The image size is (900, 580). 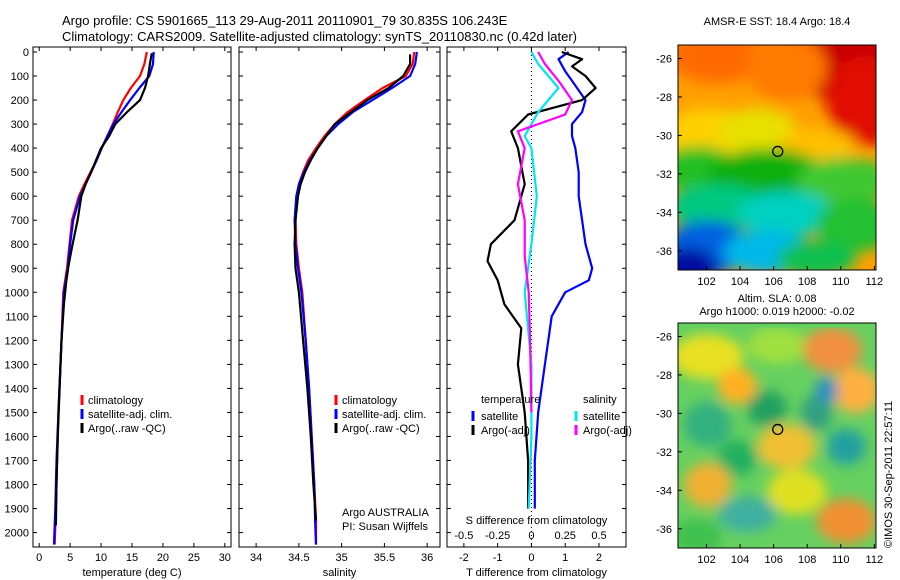 I want to click on y-tick-label: 0, so click(x=26, y=53).